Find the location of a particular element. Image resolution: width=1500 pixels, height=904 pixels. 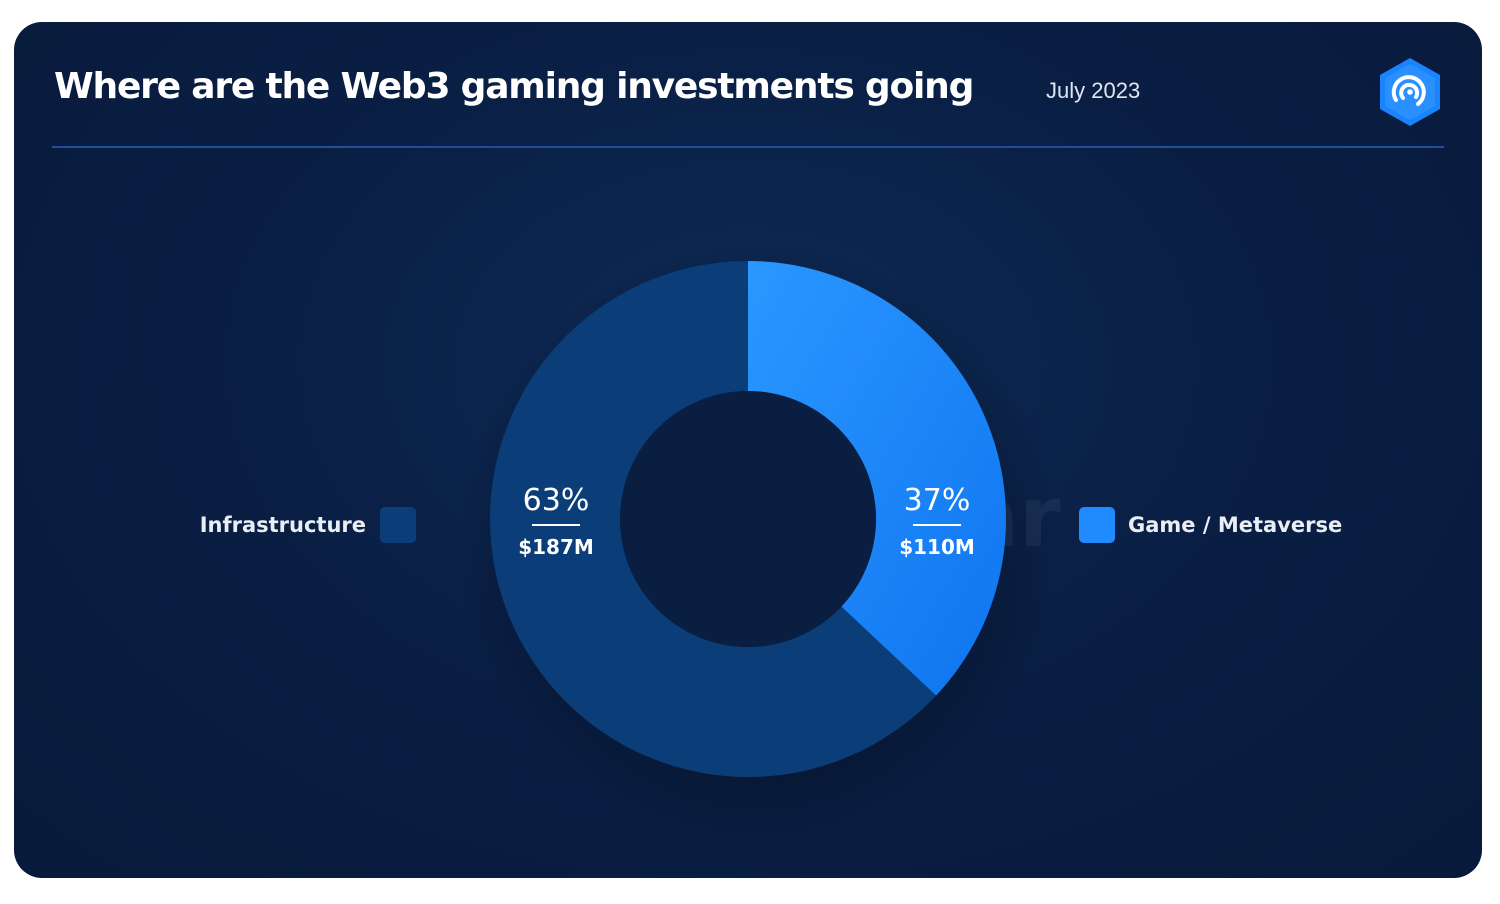

value-label-infrastructure: $187M is located at coordinates (556, 547).